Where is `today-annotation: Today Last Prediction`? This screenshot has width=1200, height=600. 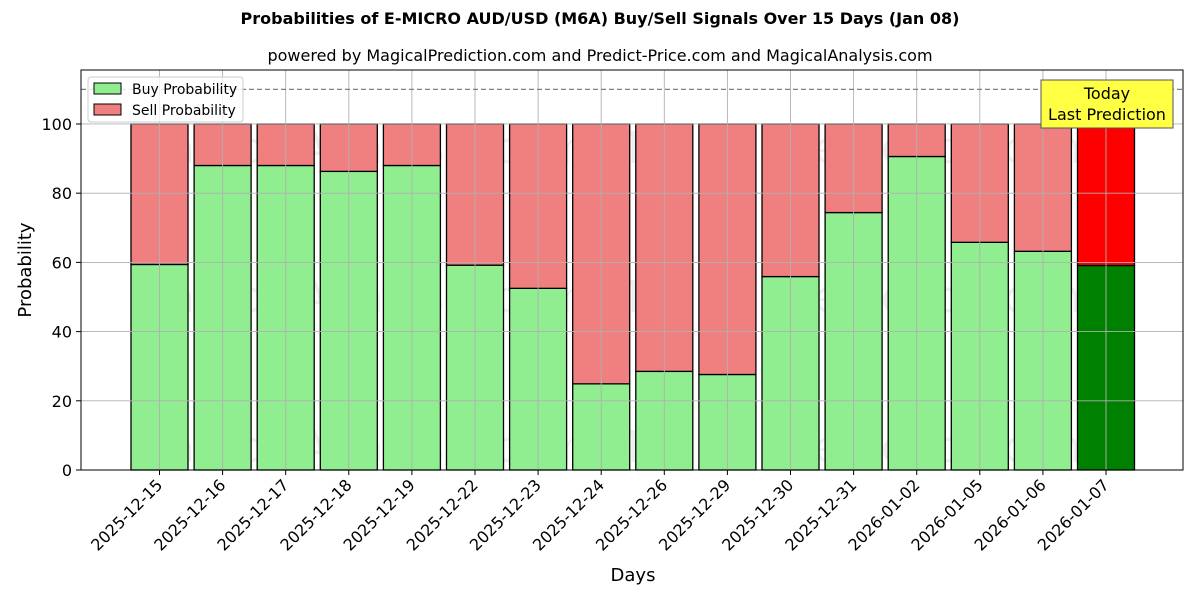 today-annotation: Today Last Prediction is located at coordinates (1107, 104).